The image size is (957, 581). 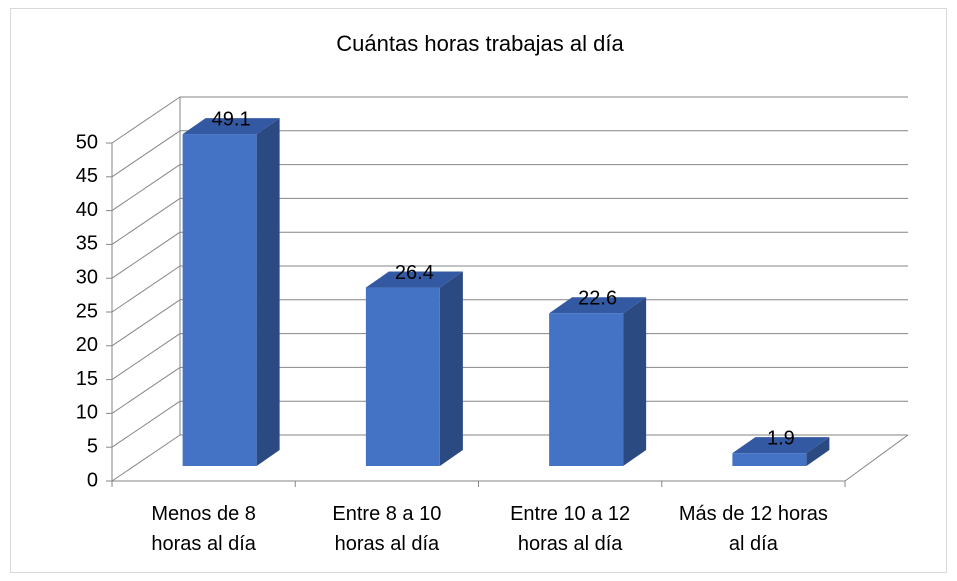 I want to click on y-tick-label: 40, so click(x=87, y=210).